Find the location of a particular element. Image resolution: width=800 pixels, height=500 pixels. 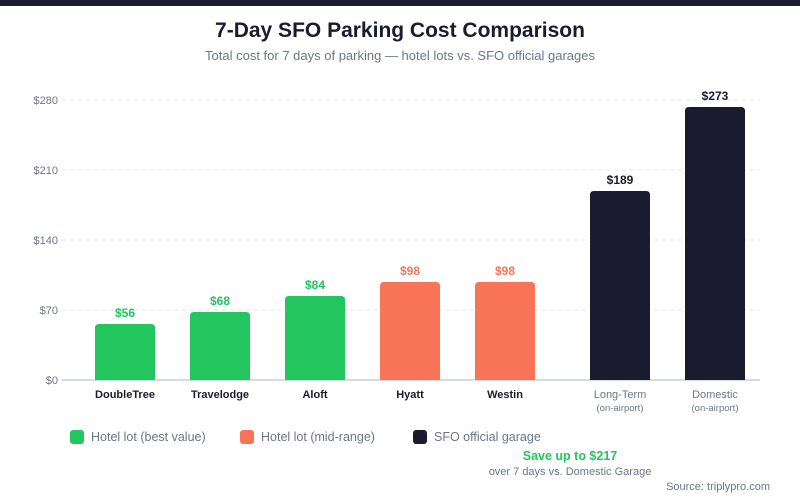

bar-doubletree is located at coordinates (125, 352).